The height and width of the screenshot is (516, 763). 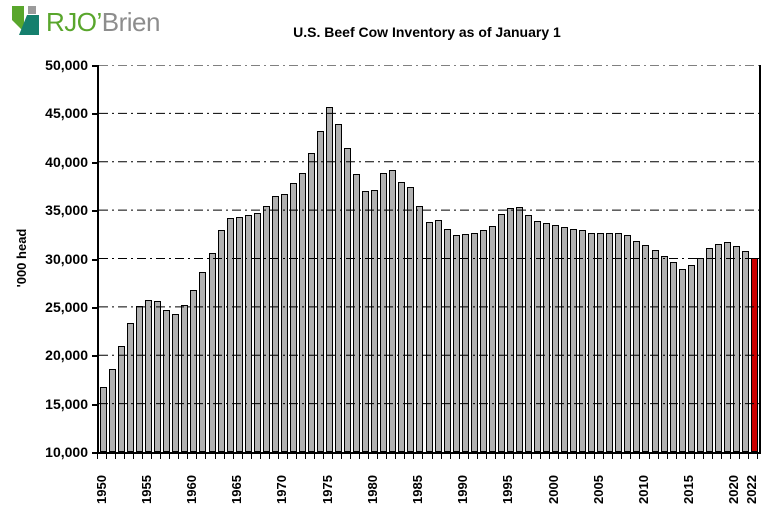 What do you see at coordinates (508, 489) in the screenshot?
I see `x-tick-label-1995: 1995` at bounding box center [508, 489].